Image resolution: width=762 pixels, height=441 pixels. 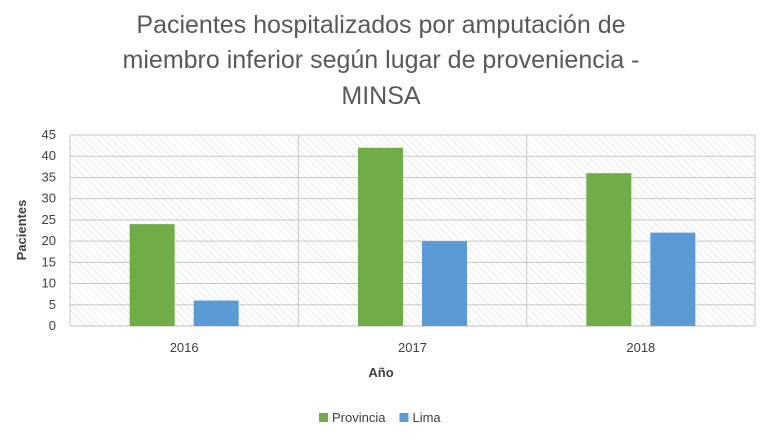 What do you see at coordinates (21, 230) in the screenshot?
I see `y-axis-title: Pacientes` at bounding box center [21, 230].